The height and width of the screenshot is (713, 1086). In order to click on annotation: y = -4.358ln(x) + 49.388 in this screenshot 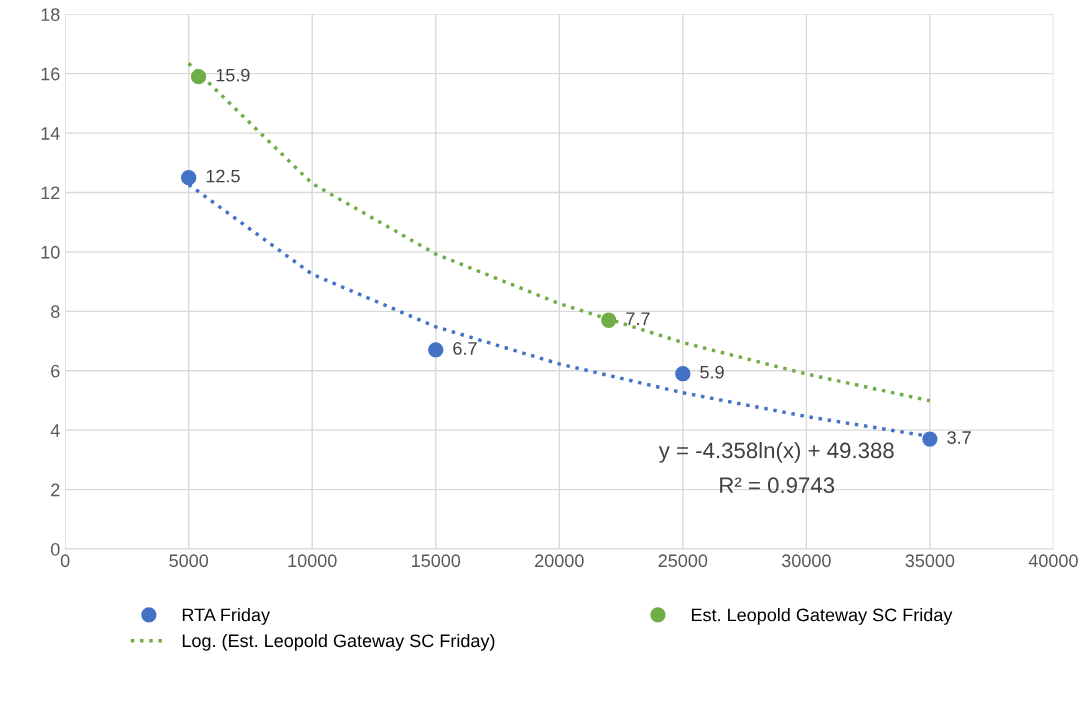, I will do `click(776, 452)`.